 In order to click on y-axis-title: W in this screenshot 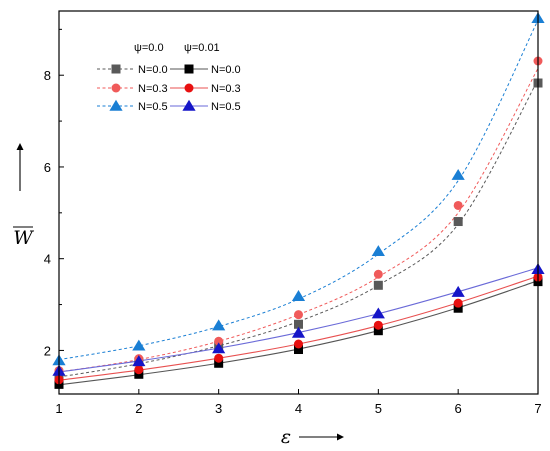, I will do `click(23, 238)`.